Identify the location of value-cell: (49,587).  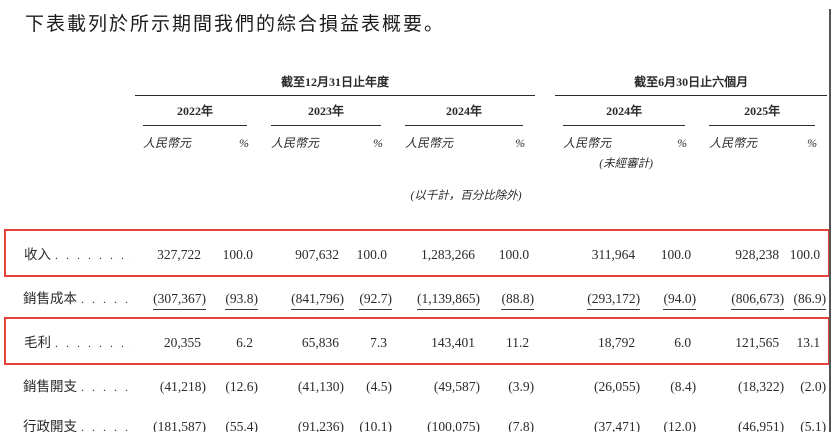
(456, 386).